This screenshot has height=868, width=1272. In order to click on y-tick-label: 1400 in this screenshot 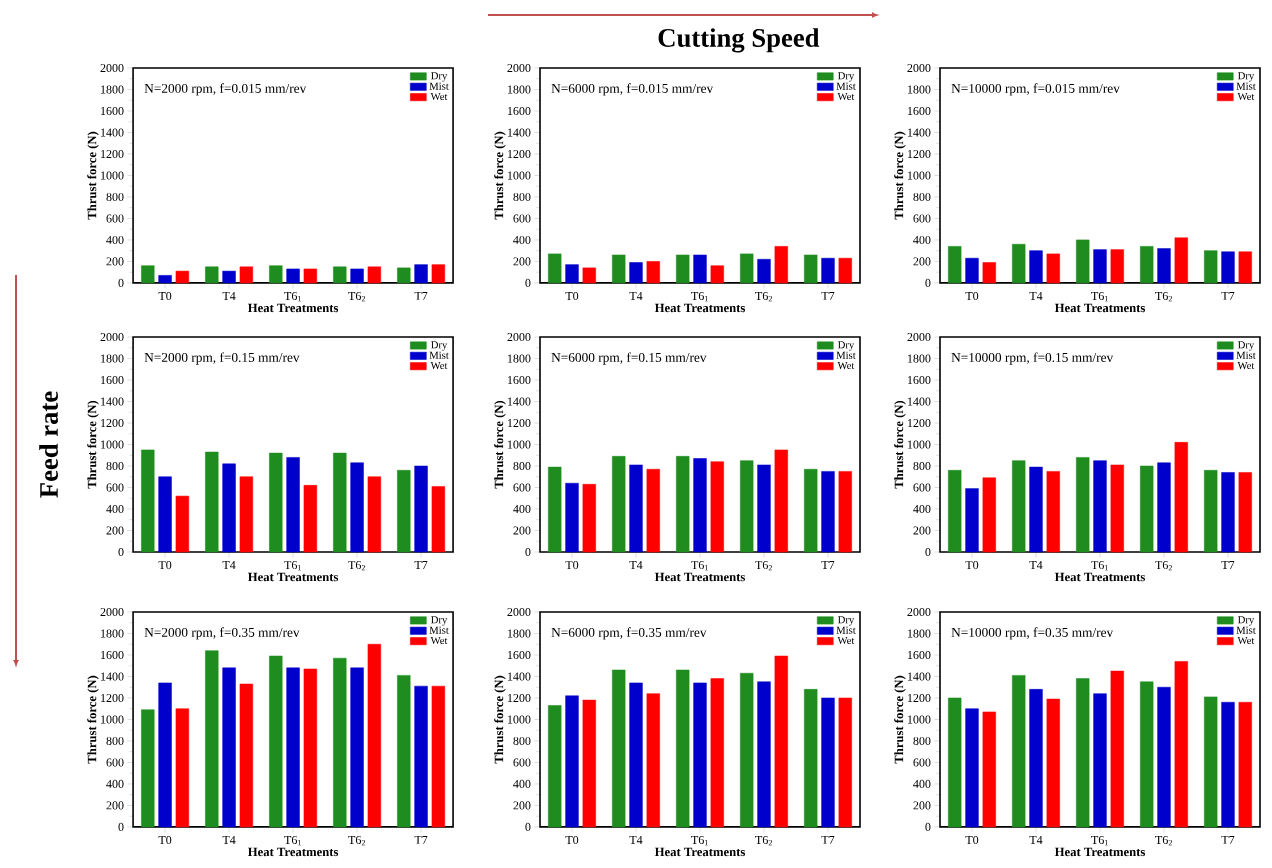, I will do `click(112, 676)`.